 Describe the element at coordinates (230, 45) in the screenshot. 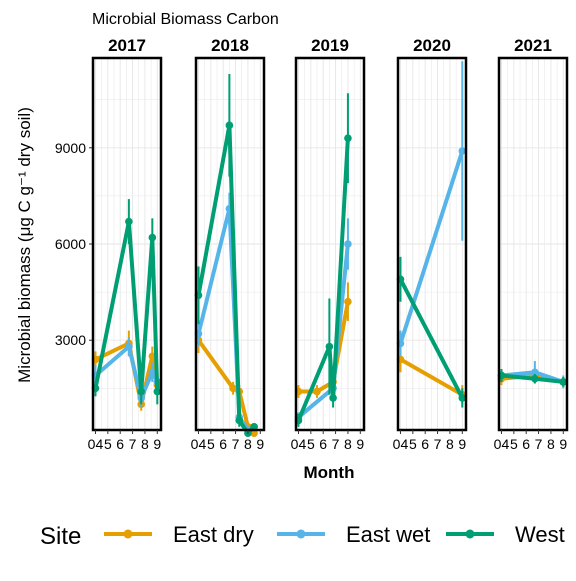

I see `facet-label: 2018` at that location.